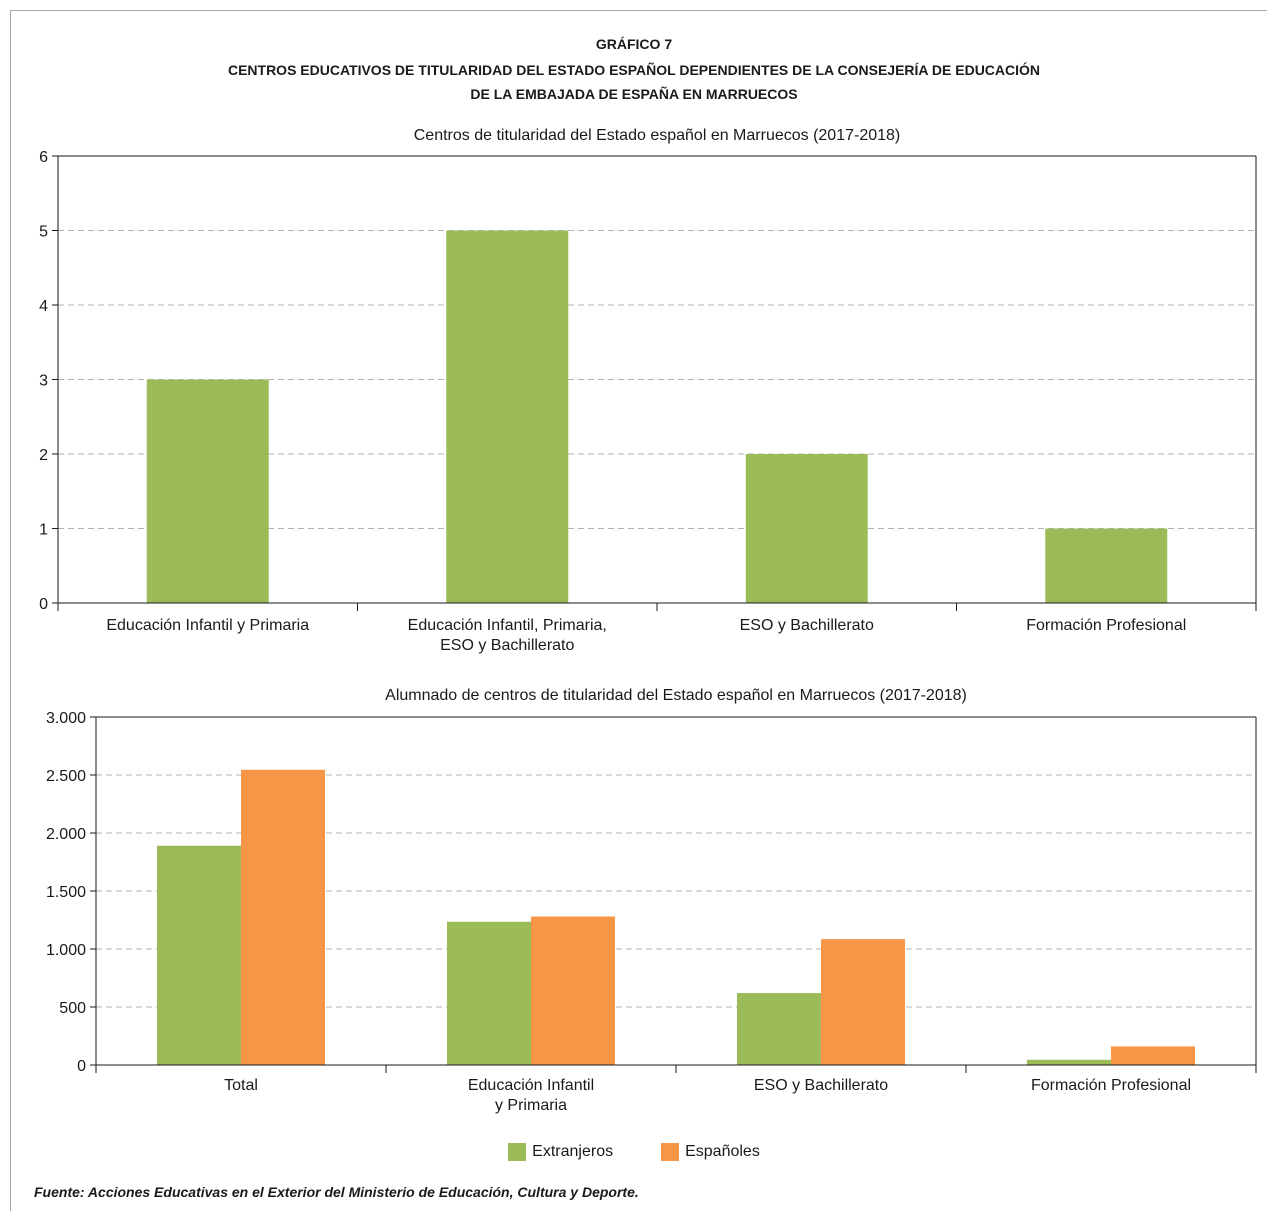  What do you see at coordinates (43, 381) in the screenshot?
I see `chart1-ytick-label: 3` at bounding box center [43, 381].